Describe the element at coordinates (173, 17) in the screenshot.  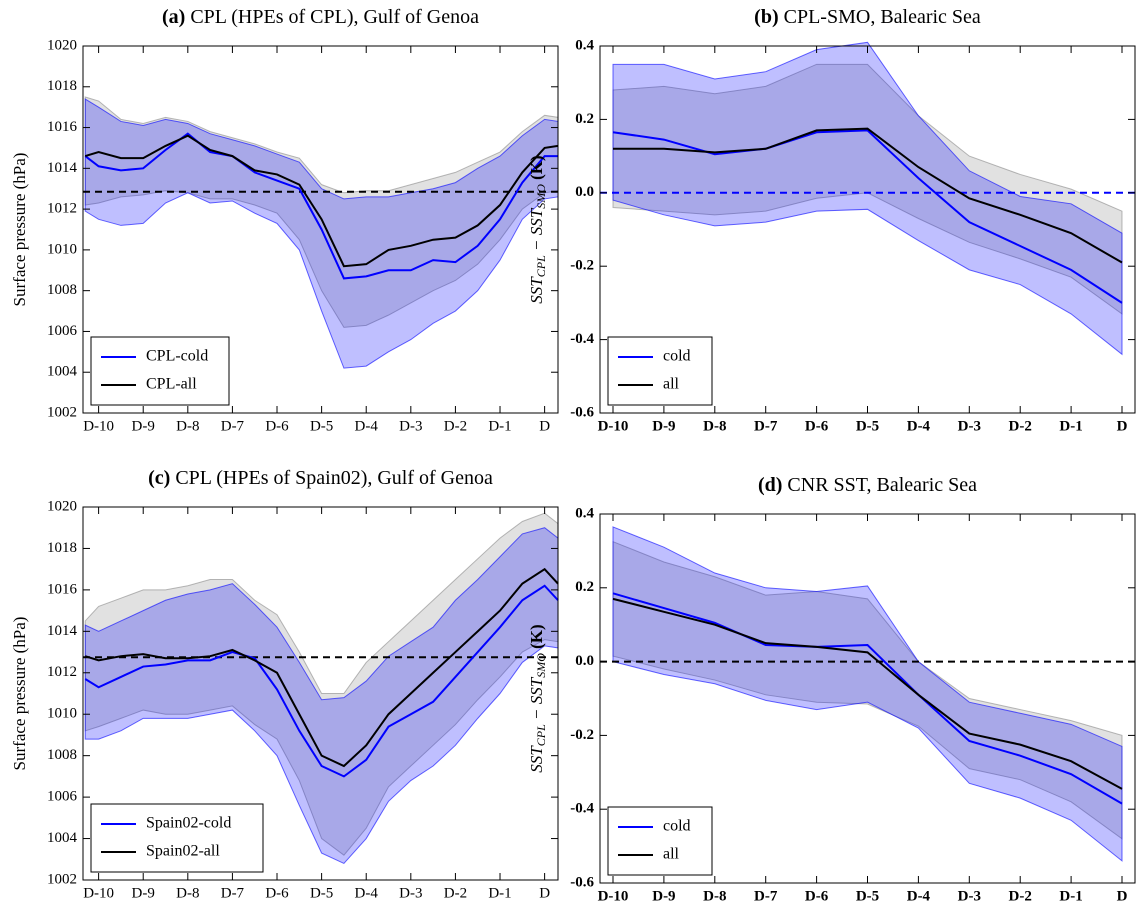
I see `panel-label: (a)` at that location.